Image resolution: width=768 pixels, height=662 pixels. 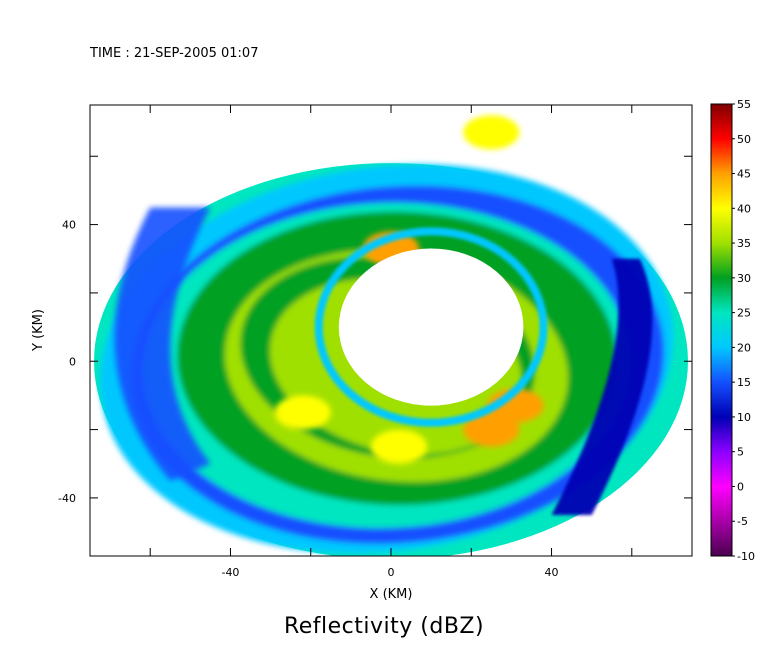 What do you see at coordinates (744, 174) in the screenshot?
I see `colorbar-tick-label: 45` at bounding box center [744, 174].